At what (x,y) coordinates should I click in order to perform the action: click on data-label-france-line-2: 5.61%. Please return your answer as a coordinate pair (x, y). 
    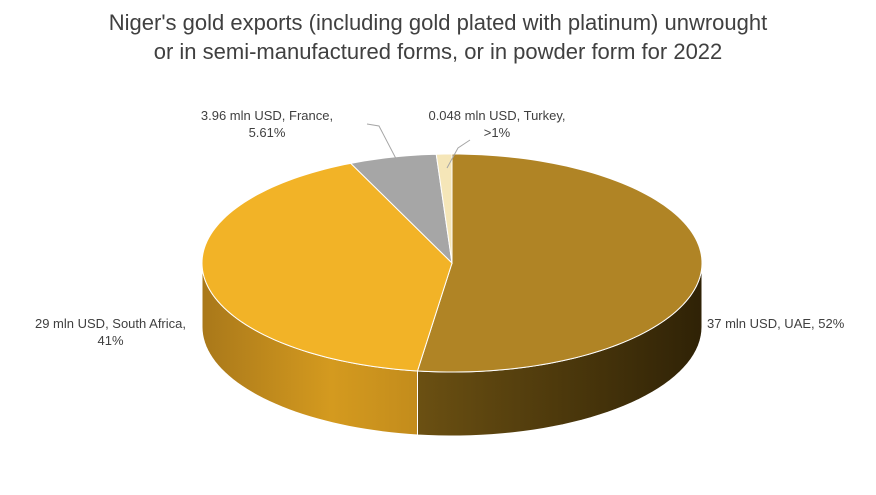
    Looking at the image, I should click on (267, 132).